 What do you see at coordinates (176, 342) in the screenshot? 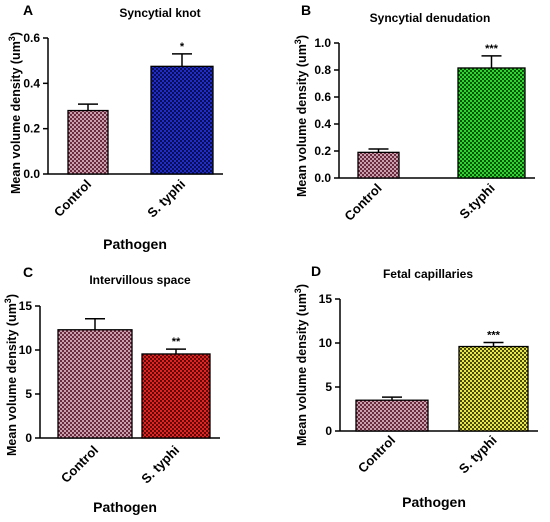
I see `significance-marker: **` at bounding box center [176, 342].